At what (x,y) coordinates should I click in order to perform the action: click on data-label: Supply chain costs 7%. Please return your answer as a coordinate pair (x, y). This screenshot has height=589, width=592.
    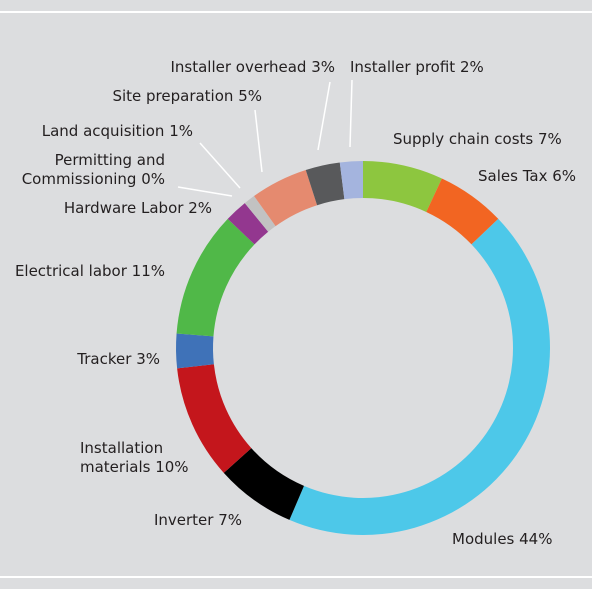
    Looking at the image, I should click on (492, 139).